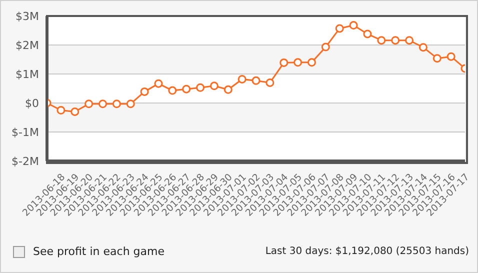  I want to click on y-tick-label: $3M, so click(27, 16).